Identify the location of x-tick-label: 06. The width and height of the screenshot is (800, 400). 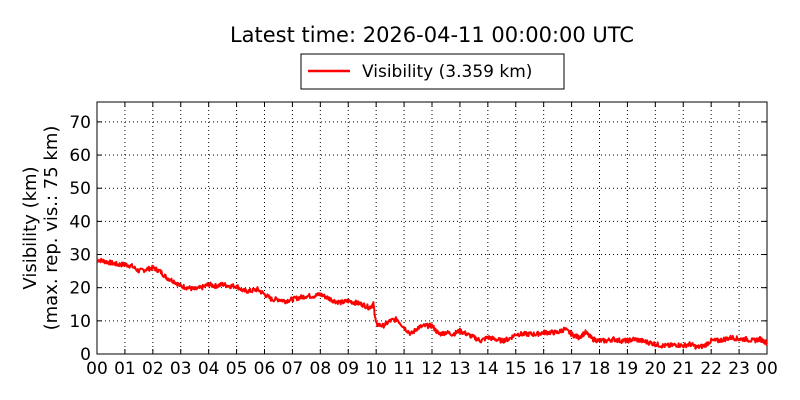
(265, 369).